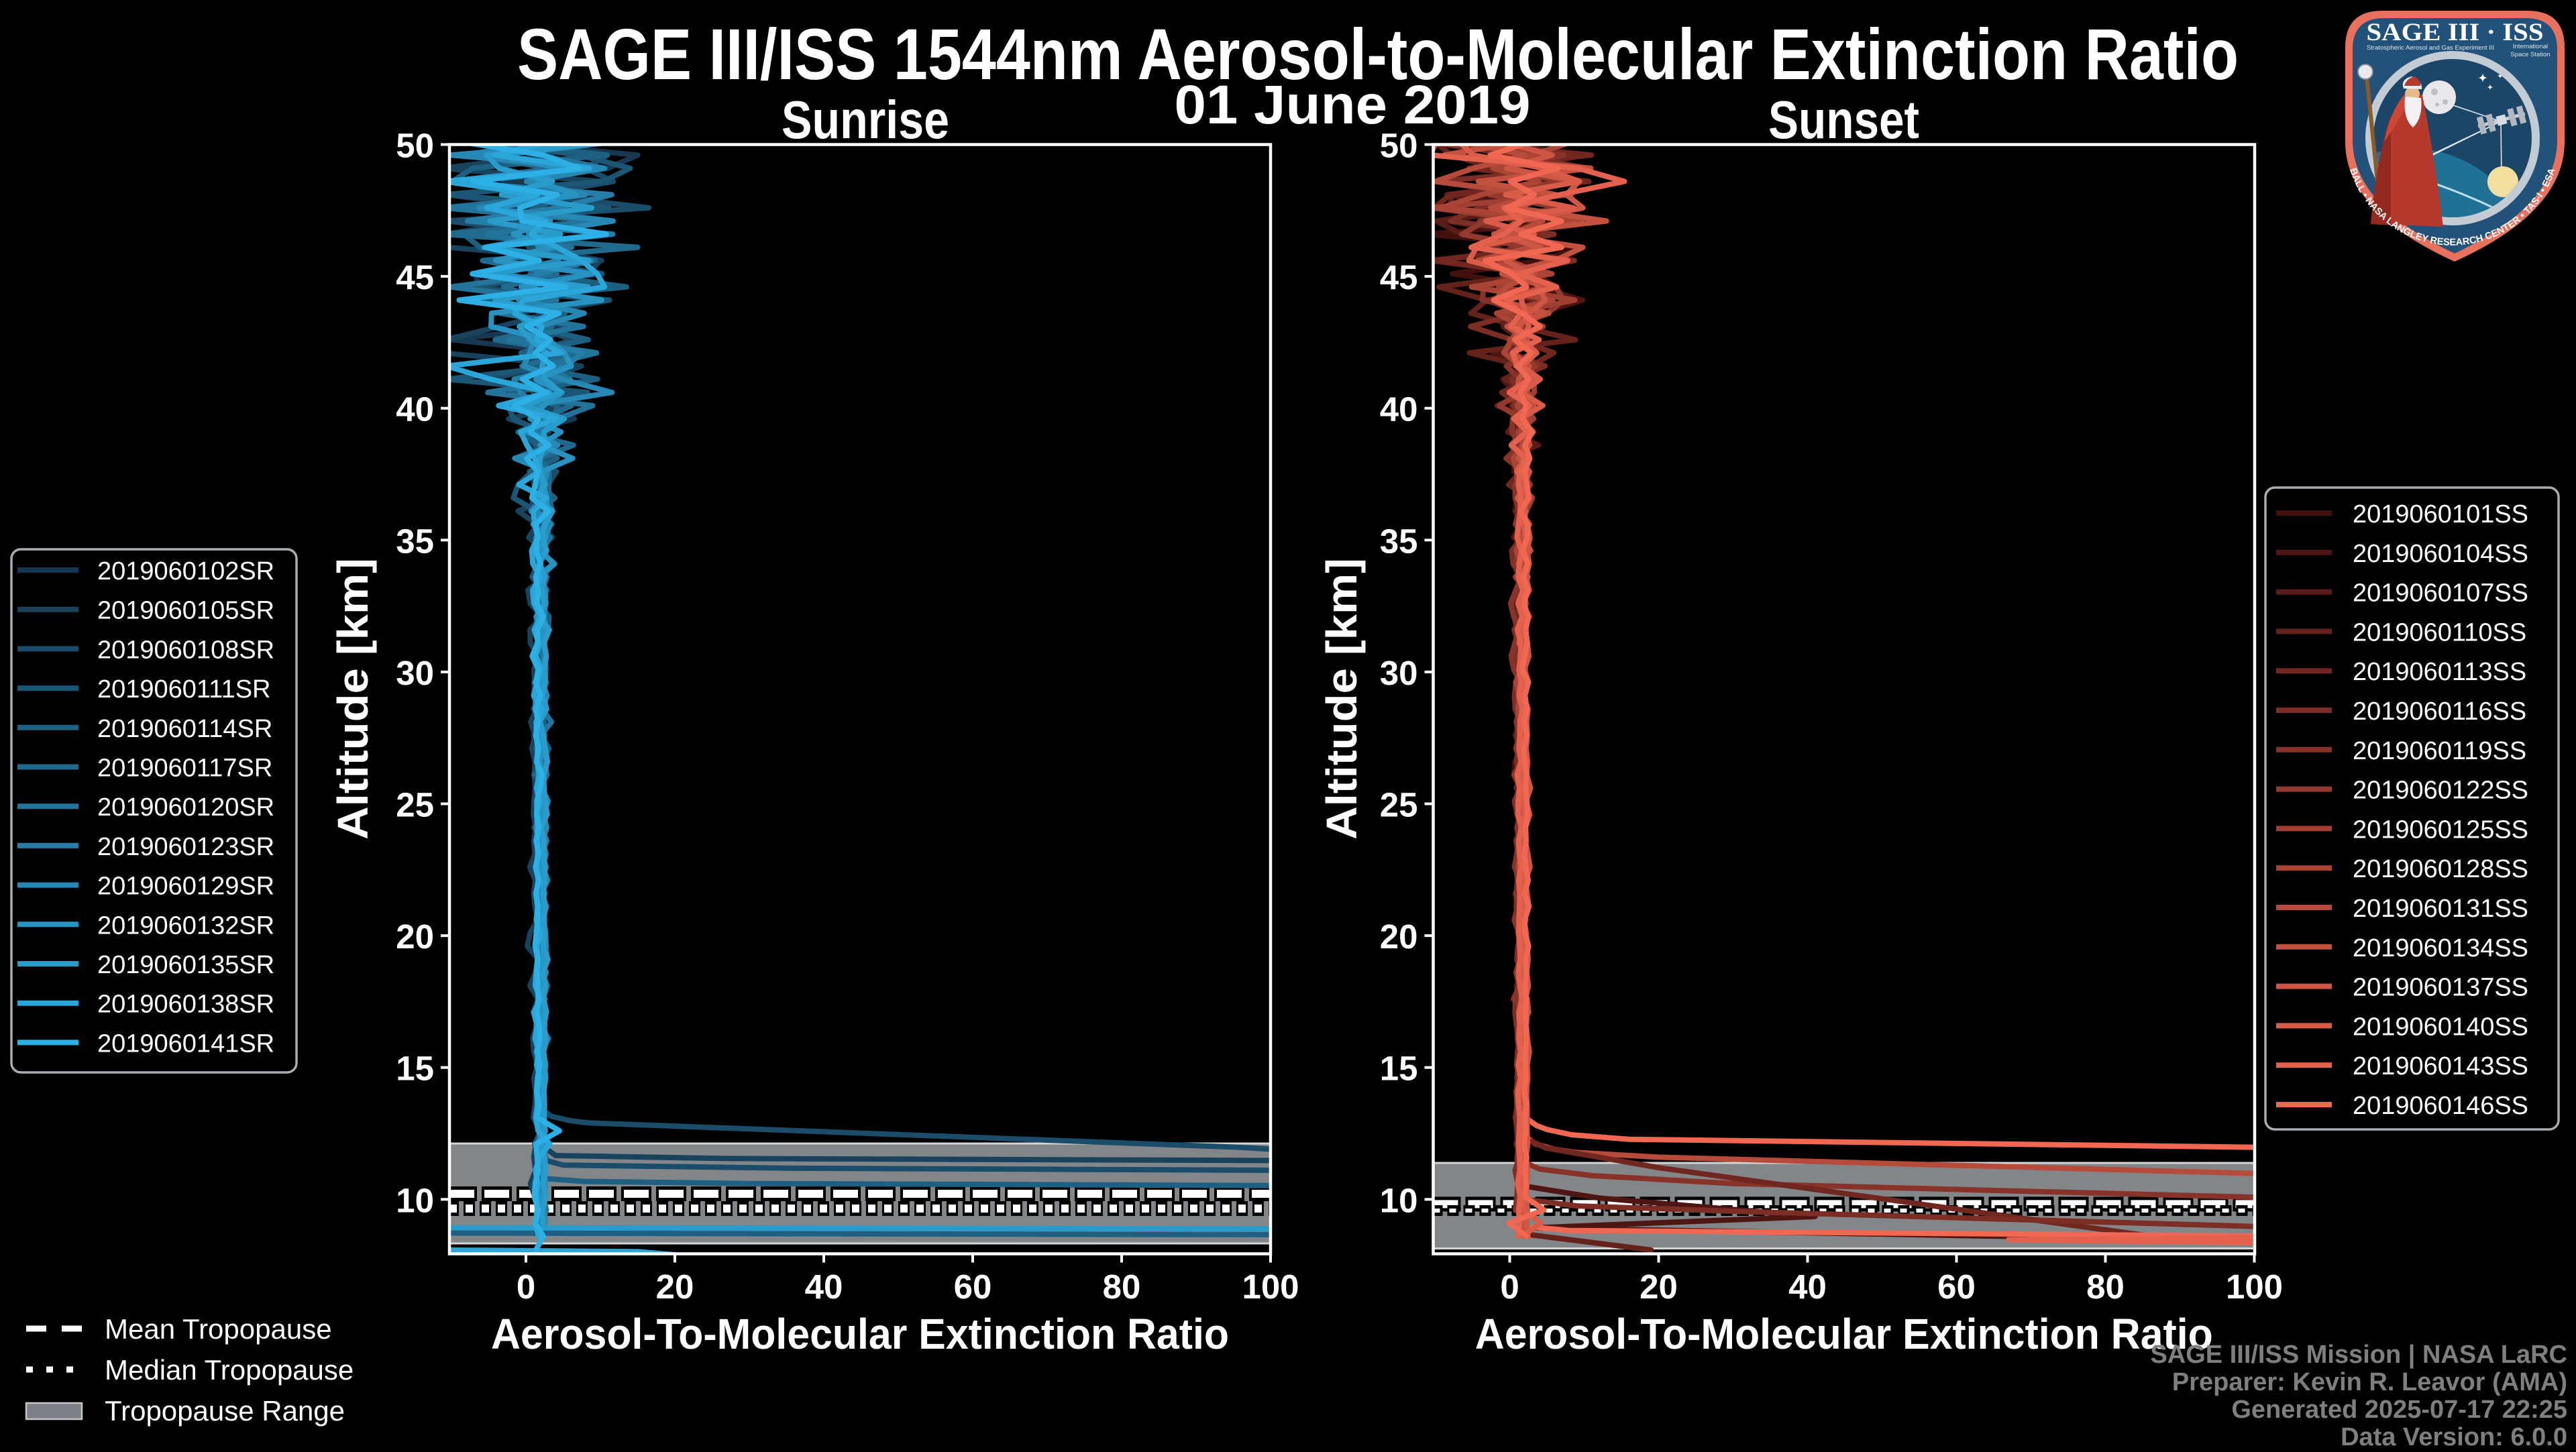  Describe the element at coordinates (229, 1370) in the screenshot. I see `svg-text: Median Tropopause` at that location.